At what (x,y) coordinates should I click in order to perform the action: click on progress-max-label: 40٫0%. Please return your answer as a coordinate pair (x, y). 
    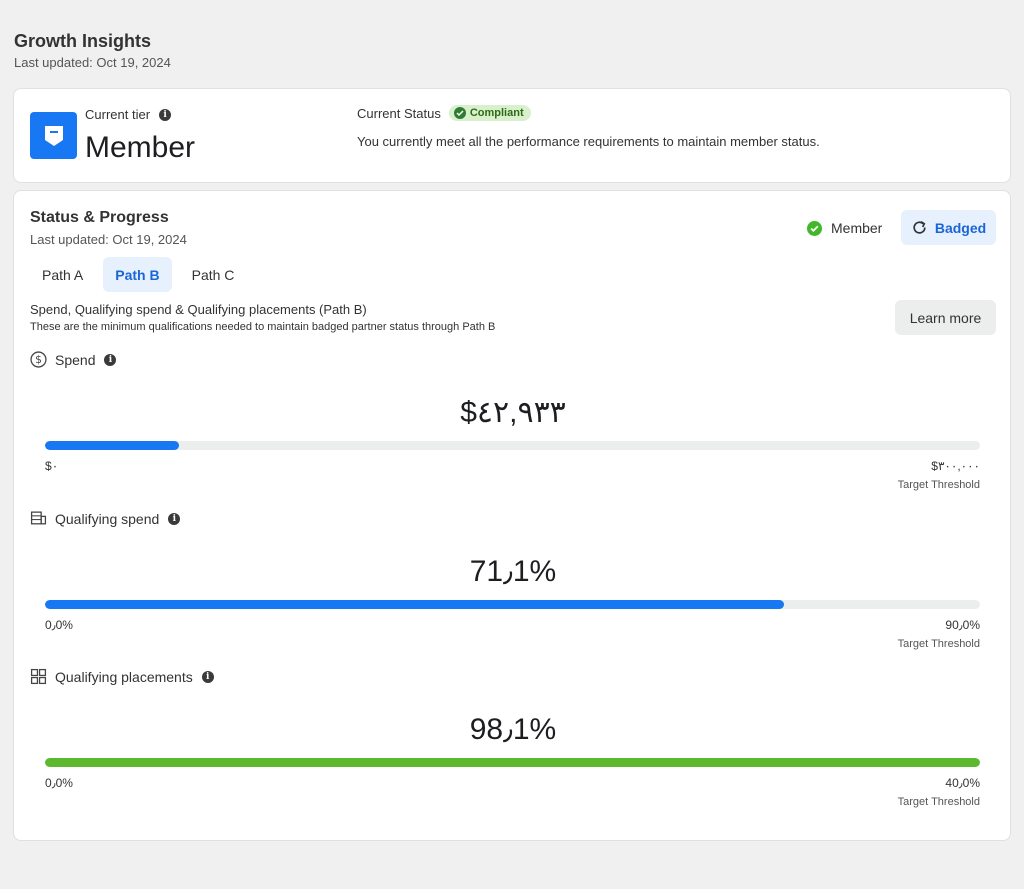
    Looking at the image, I should click on (962, 783).